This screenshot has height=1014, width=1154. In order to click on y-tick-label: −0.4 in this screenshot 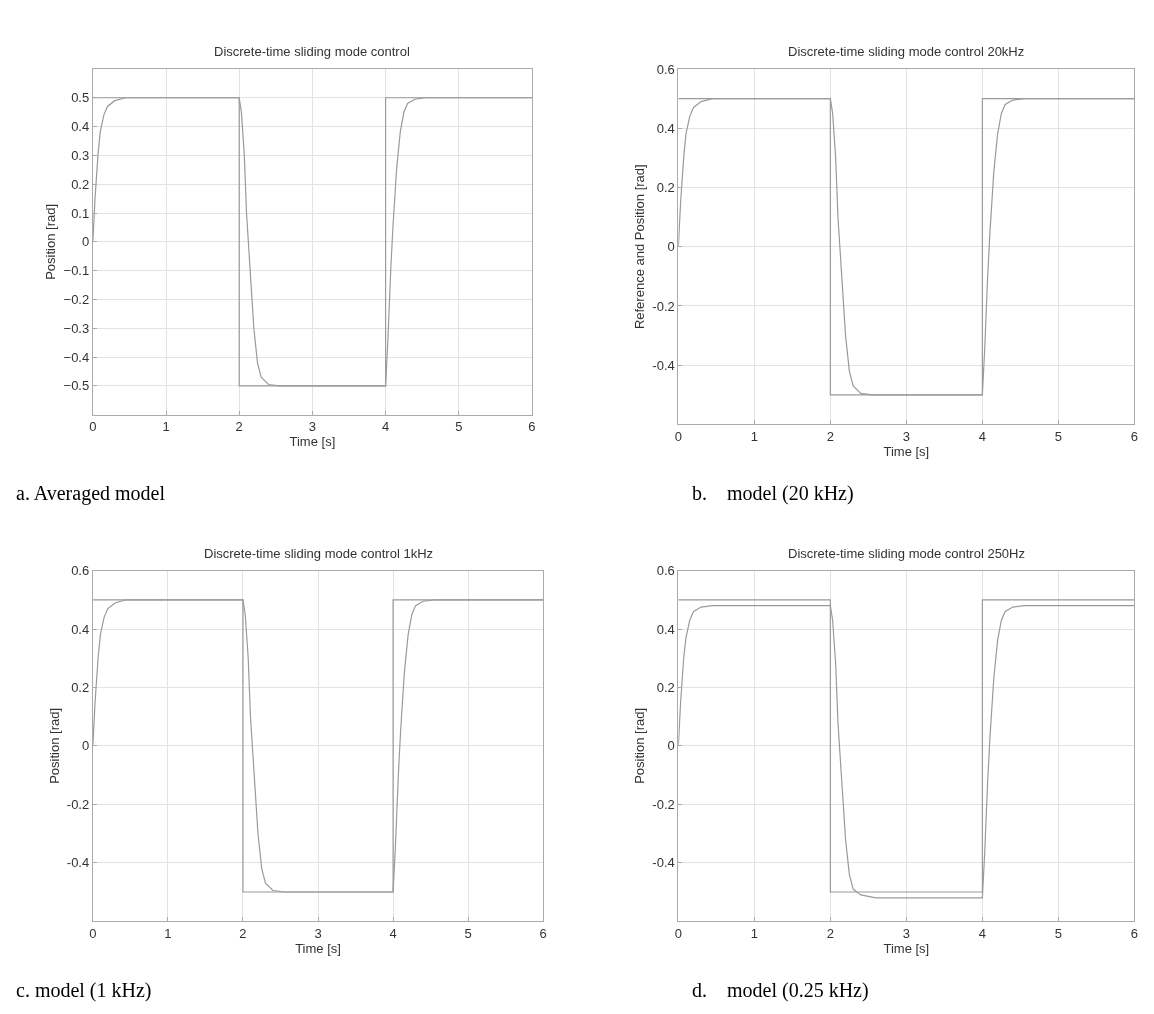, I will do `click(76, 357)`.